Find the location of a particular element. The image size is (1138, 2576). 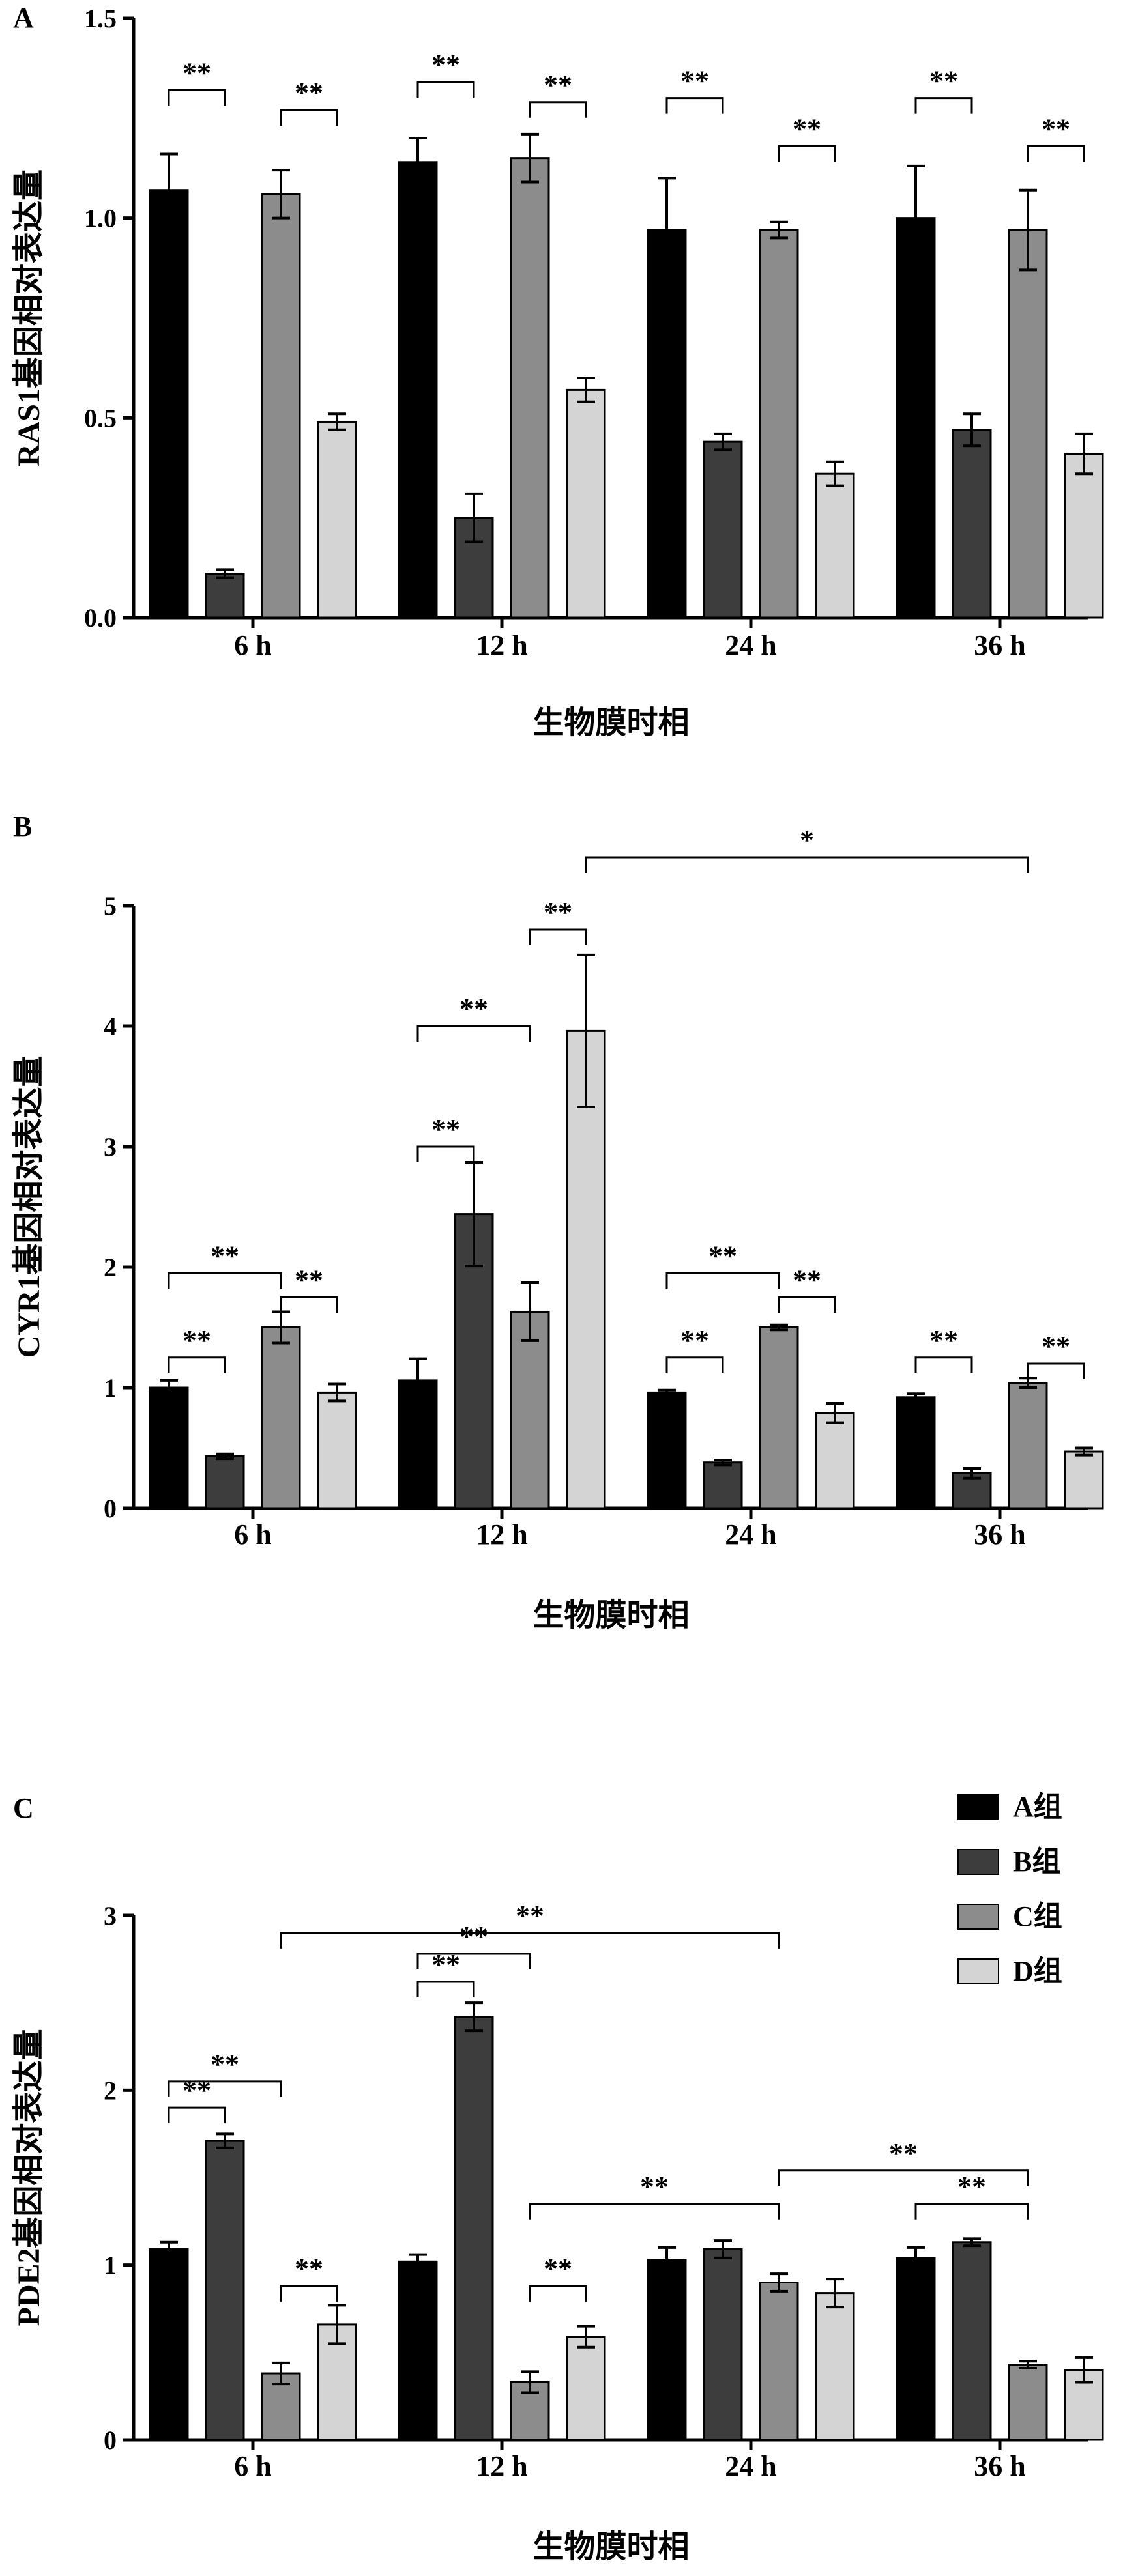

y-axis-title: PDE2基因相对表达量 is located at coordinates (29, 2177).